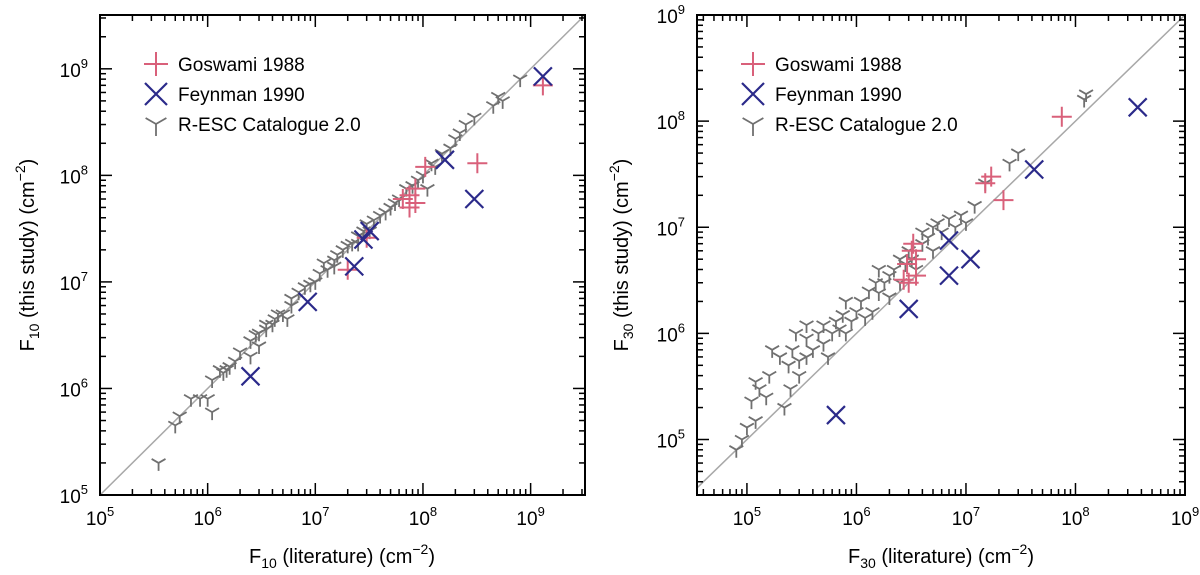  I want to click on x-tick-label: 10⁹, so click(1185, 517).